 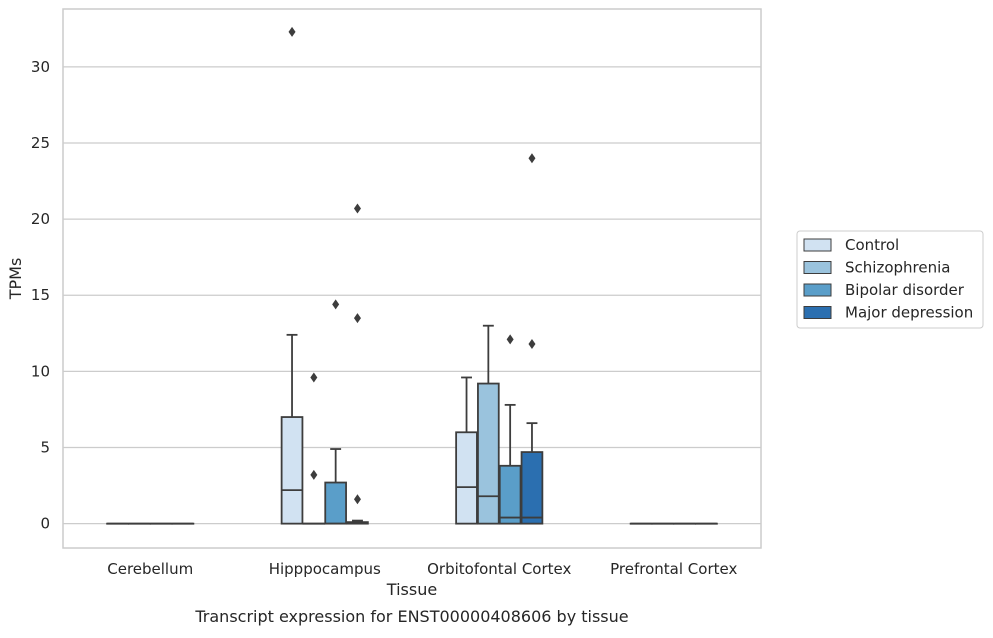 I want to click on box-schizophrenia, so click(x=488, y=425).